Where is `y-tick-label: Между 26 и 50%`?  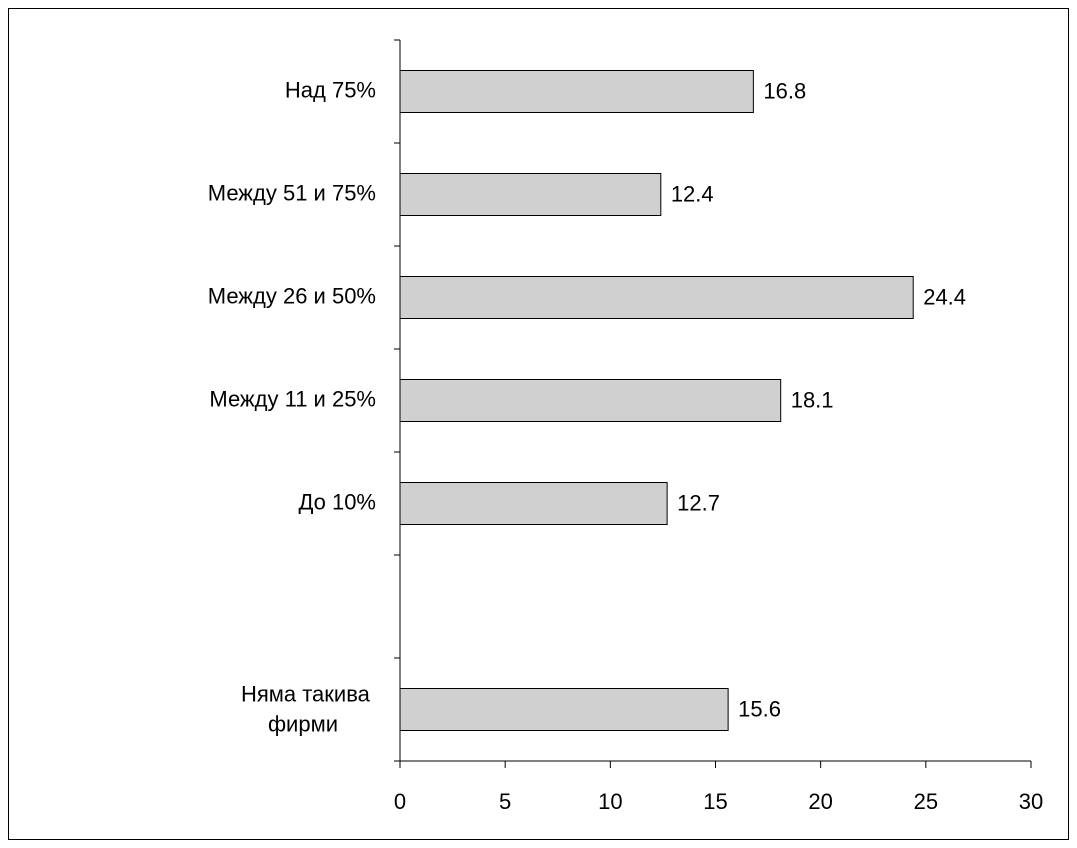
y-tick-label: Между 26 и 50% is located at coordinates (292, 295).